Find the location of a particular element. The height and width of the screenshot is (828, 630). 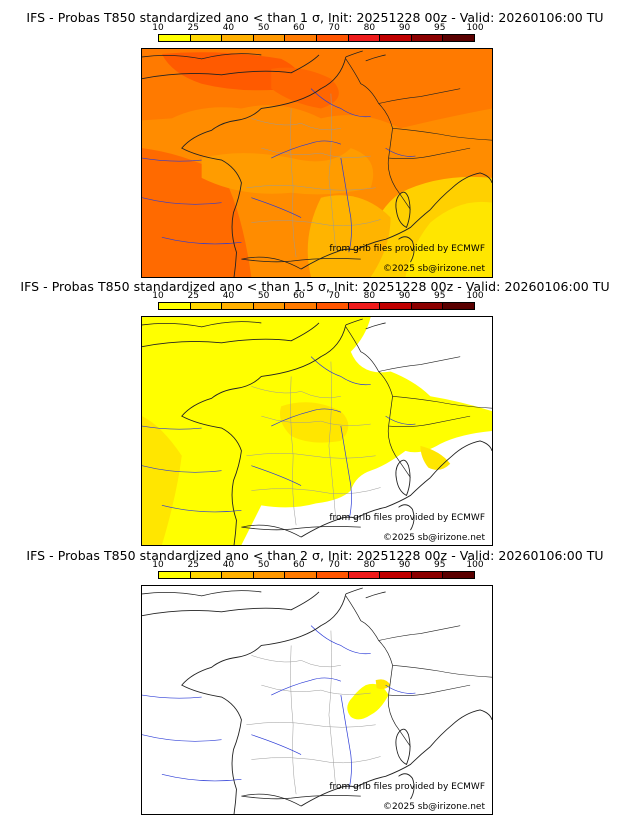

panel-1-credit-copyright: ©2025 sb@irizone.net is located at coordinates (434, 269).